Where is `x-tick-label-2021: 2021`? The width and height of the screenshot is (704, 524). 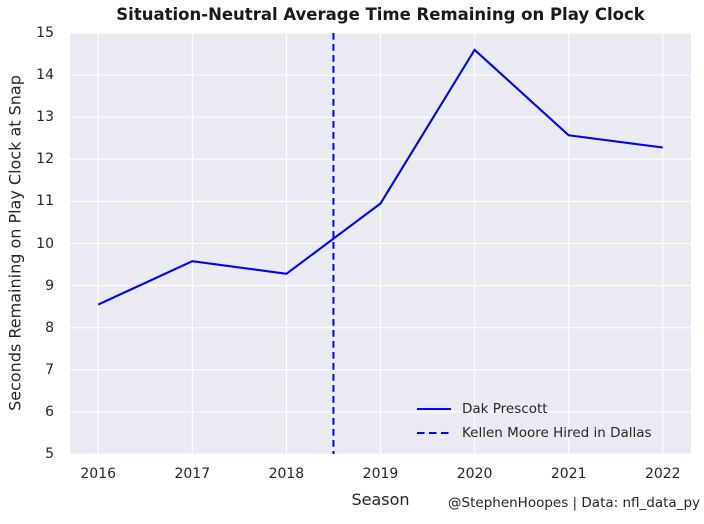 x-tick-label-2021: 2021 is located at coordinates (568, 474).